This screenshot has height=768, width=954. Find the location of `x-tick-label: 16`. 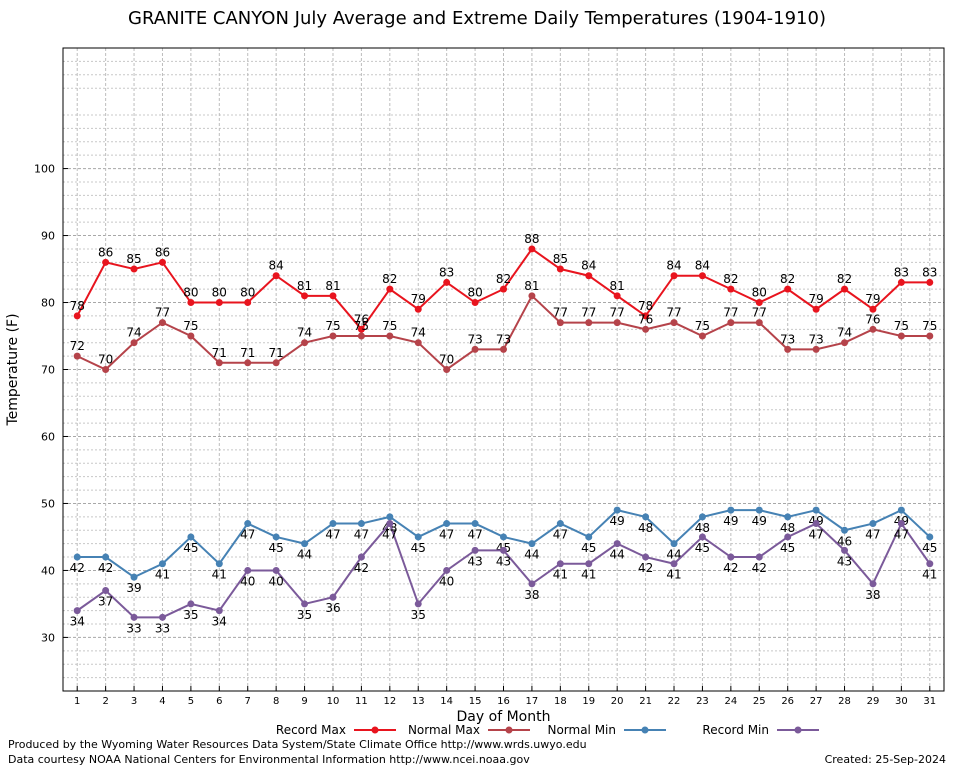

x-tick-label: 16 is located at coordinates (503, 701).